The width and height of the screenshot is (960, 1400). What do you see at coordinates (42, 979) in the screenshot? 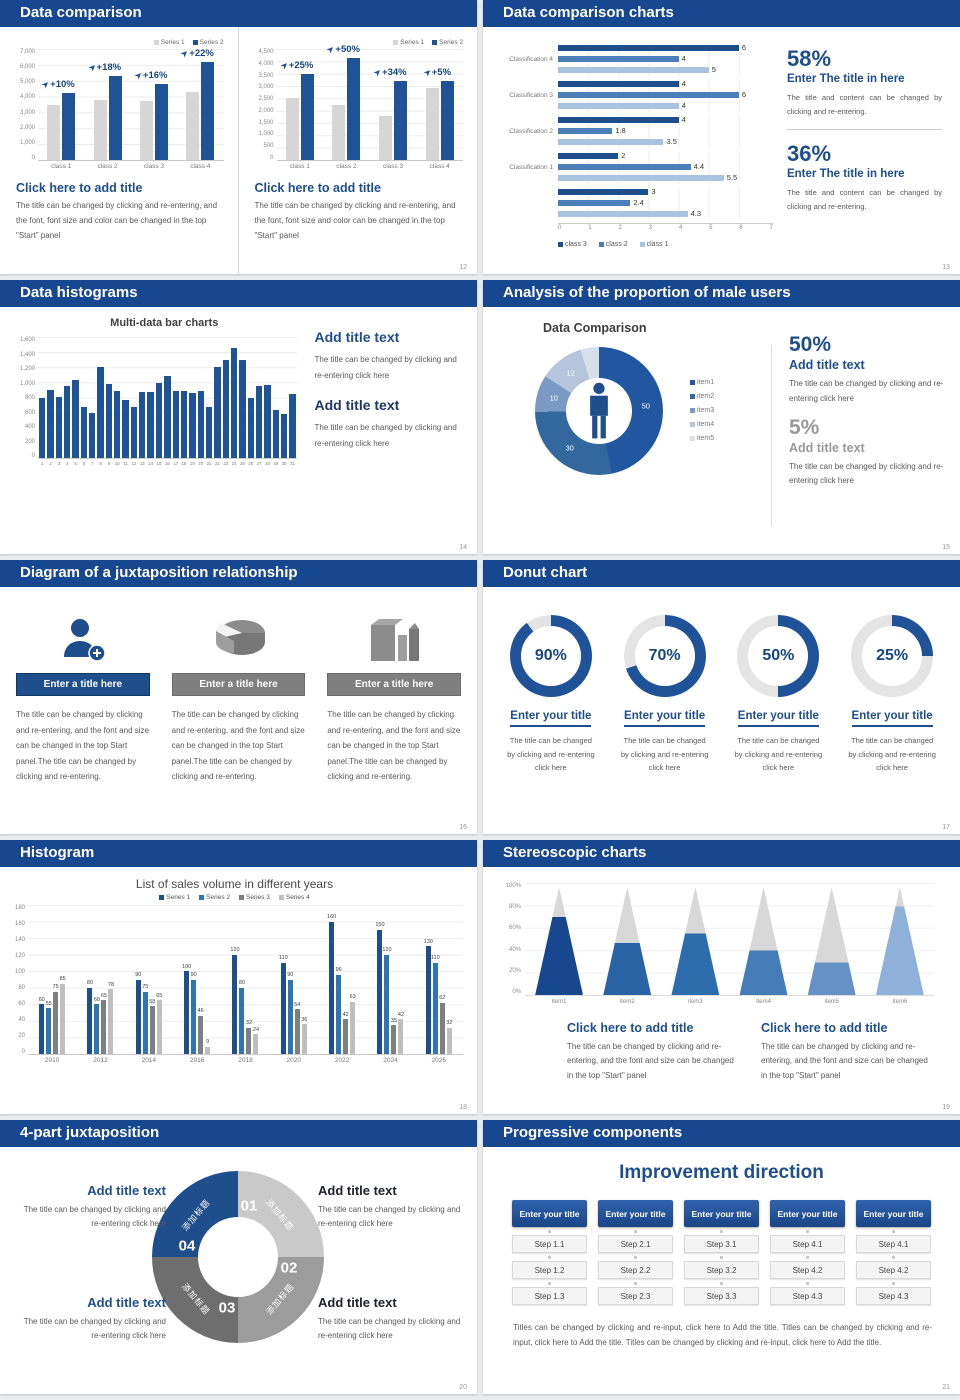
I see `bar-column: 60` at bounding box center [42, 979].